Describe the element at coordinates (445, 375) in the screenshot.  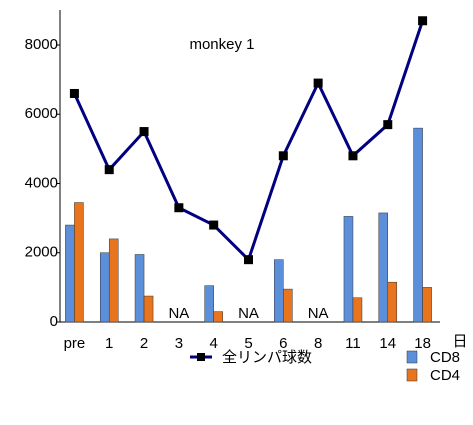
I see `legend-label: CD4` at that location.